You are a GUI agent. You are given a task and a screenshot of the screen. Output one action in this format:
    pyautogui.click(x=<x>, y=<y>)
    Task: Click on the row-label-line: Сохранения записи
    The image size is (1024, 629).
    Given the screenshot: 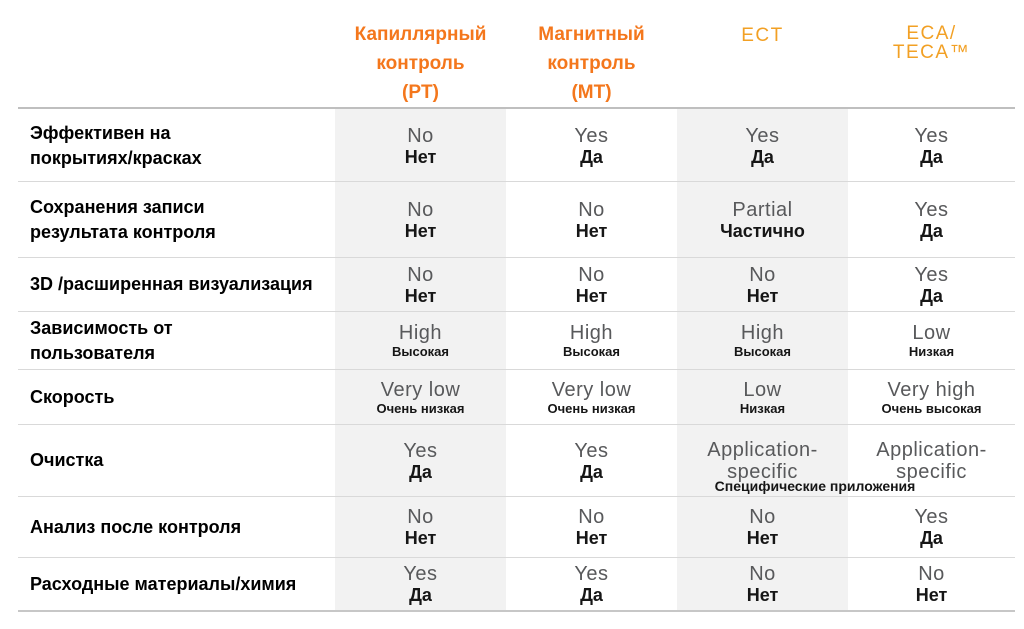 What is the action you would take?
    pyautogui.click(x=117, y=206)
    